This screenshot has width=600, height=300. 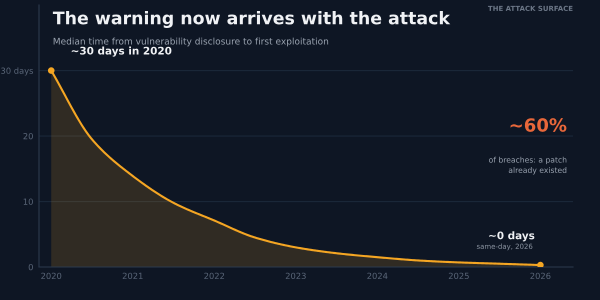 I want to click on x-tick-label: 2023, so click(x=296, y=276).